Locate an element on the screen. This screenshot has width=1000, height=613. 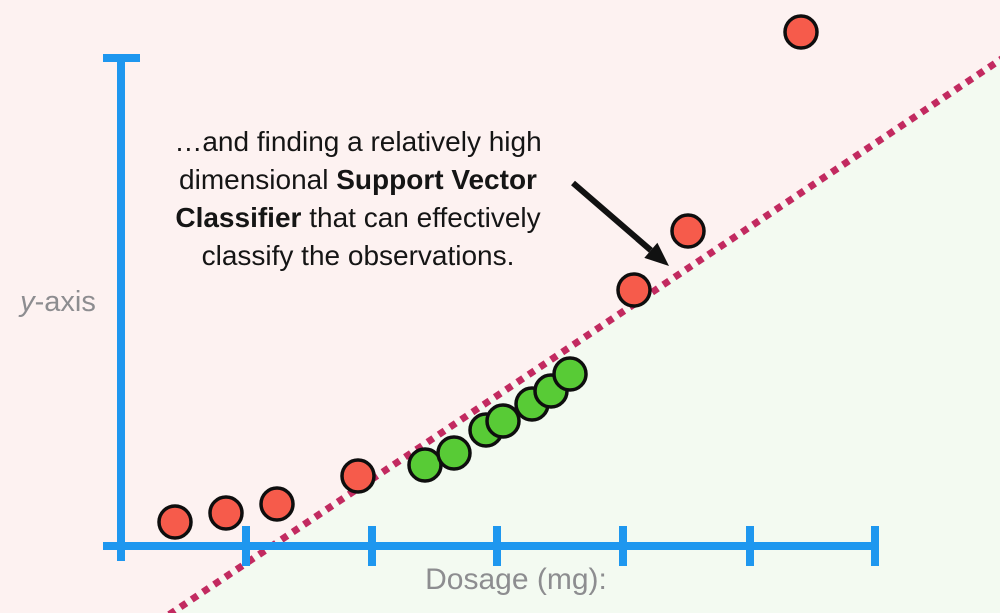
annotation-line-3: Classifier that can effectively is located at coordinates (358, 218).